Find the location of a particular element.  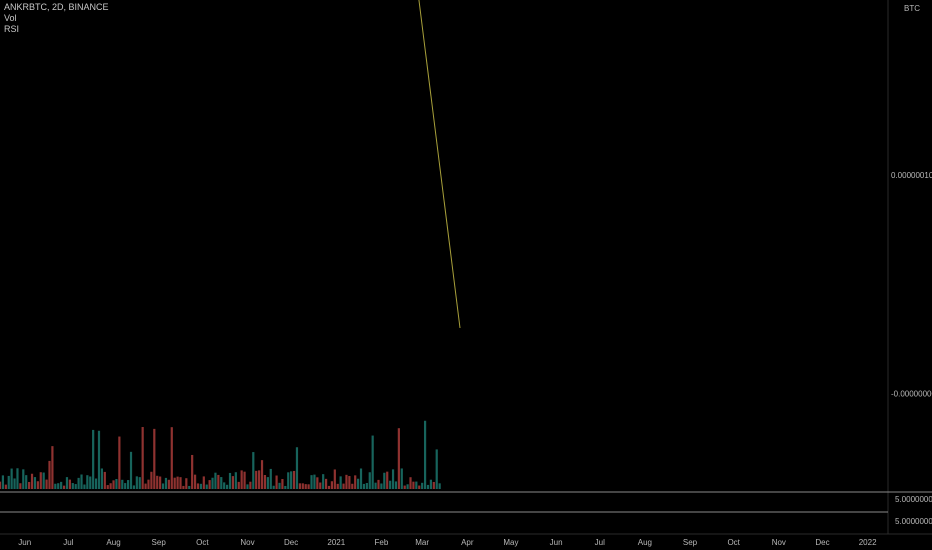

rsi-tick-label: 5.00000000 is located at coordinates (913, 499).